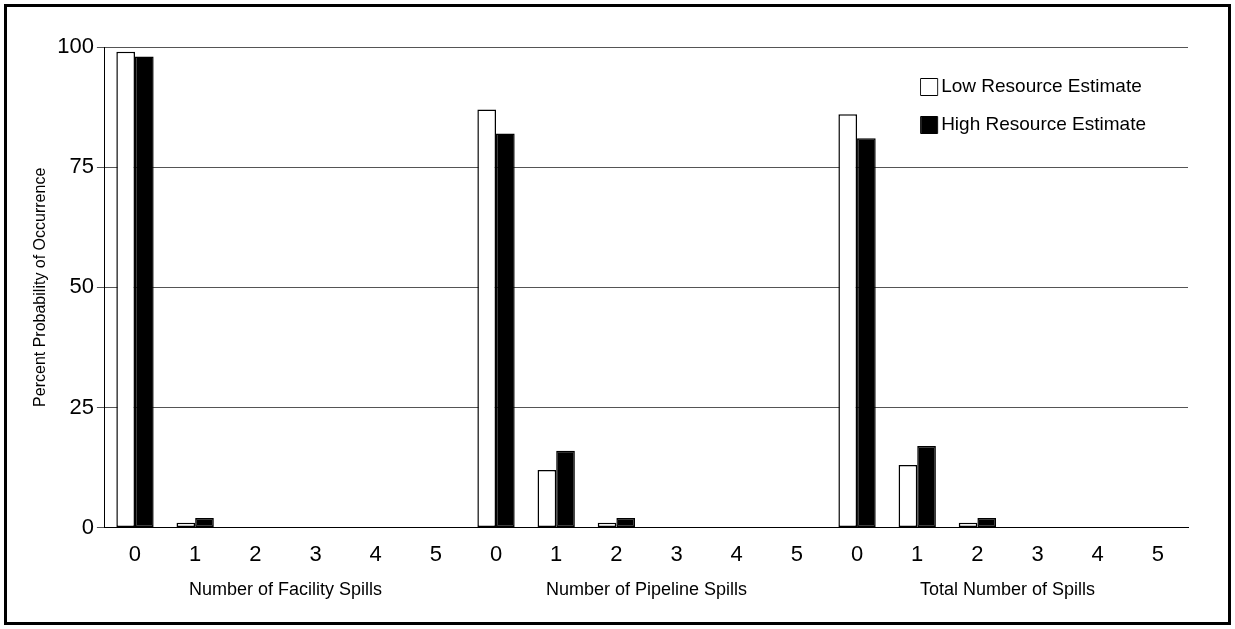 The image size is (1235, 629). I want to click on text: Total Number of Spills, so click(1007, 588).